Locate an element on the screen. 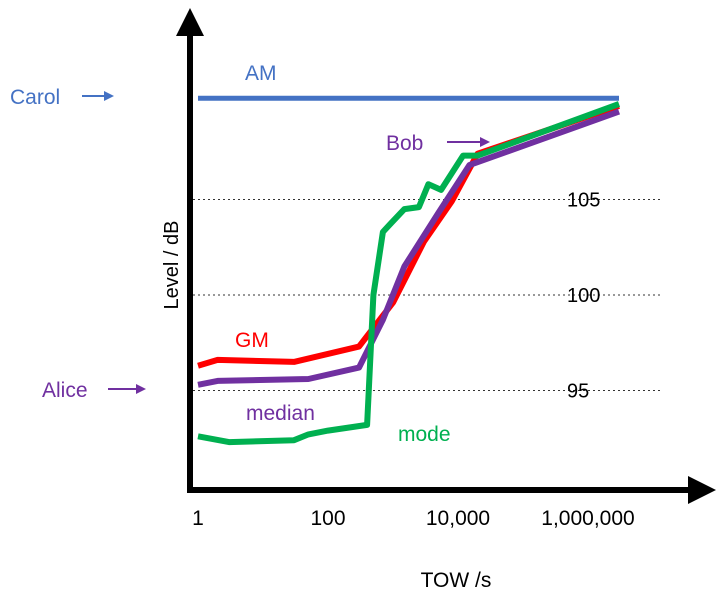 The image size is (718, 590). x-axis-label: TOW /s is located at coordinates (456, 579).